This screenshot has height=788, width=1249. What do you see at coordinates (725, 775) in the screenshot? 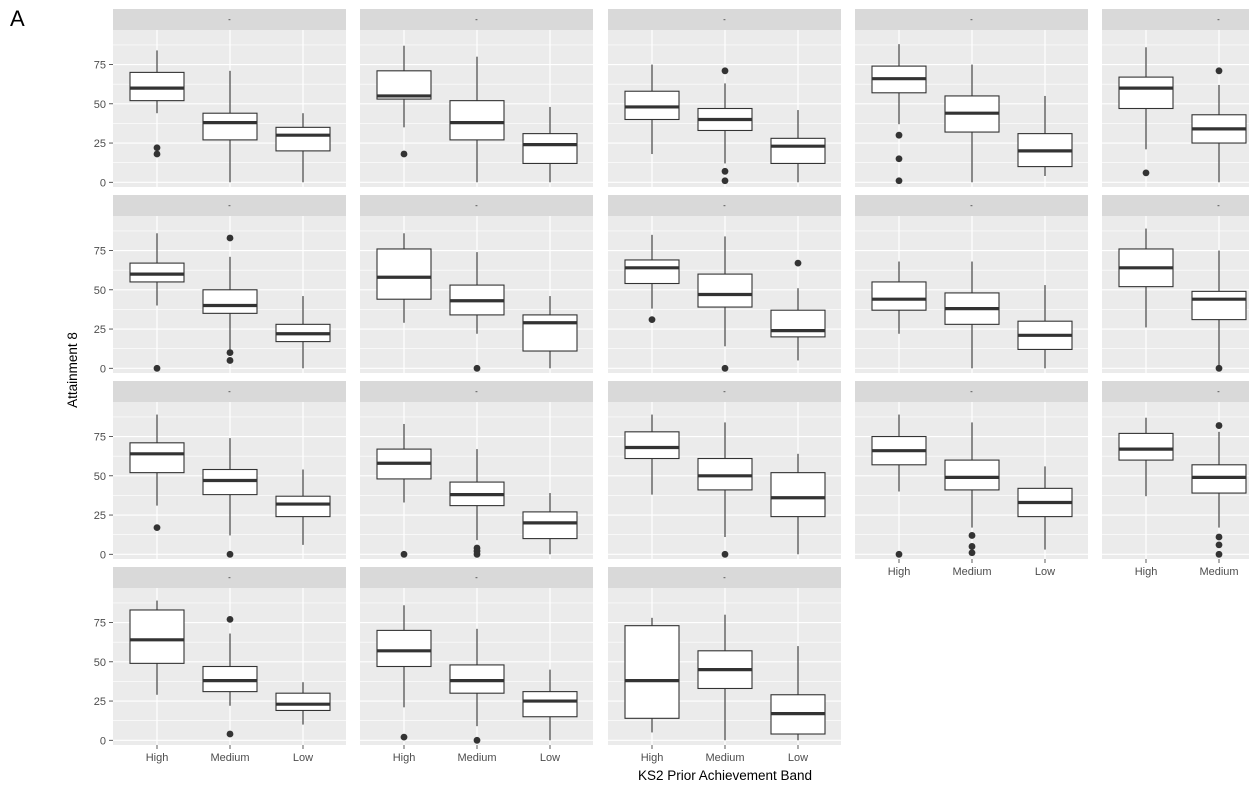
I see `x-axis-title: KS2 Prior Achievement Band` at bounding box center [725, 775].